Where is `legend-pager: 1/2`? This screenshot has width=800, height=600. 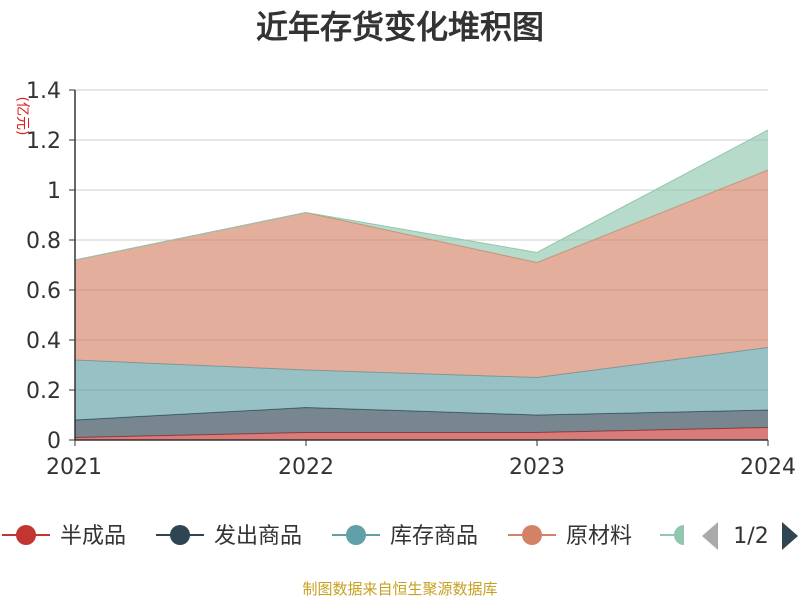
legend-pager: 1/2 is located at coordinates (750, 536).